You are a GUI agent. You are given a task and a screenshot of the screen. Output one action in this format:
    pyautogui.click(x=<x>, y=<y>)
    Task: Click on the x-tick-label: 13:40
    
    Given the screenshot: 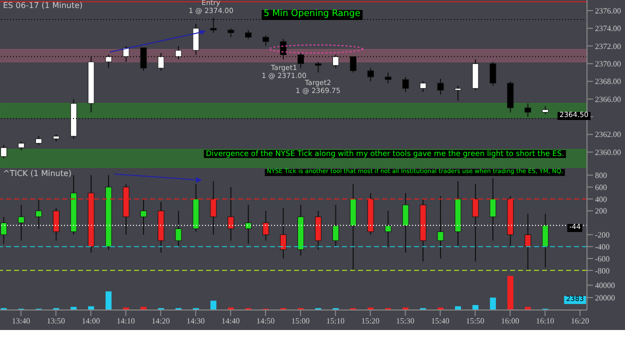 What is the action you would take?
    pyautogui.click(x=21, y=321)
    